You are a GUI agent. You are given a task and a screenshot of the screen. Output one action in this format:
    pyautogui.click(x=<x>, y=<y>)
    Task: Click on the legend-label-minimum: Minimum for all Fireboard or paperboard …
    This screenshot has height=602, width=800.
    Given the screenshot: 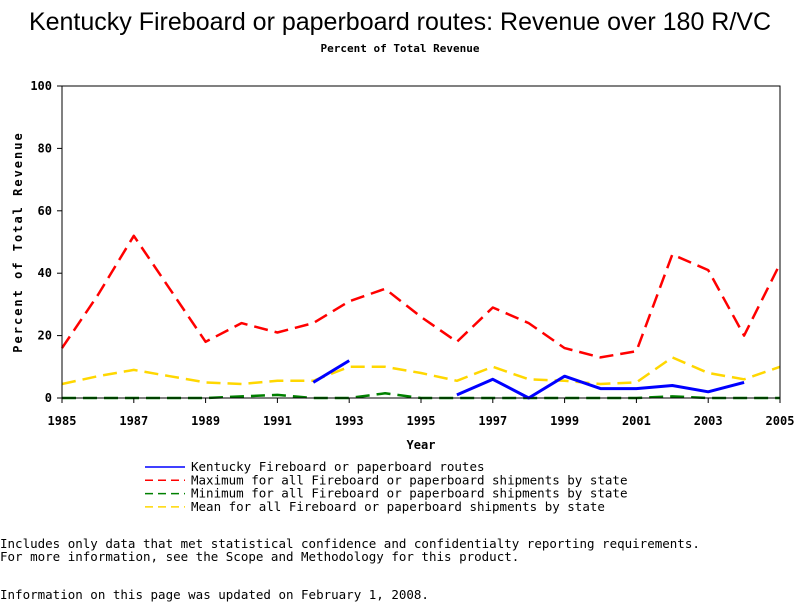 What is the action you would take?
    pyautogui.click(x=409, y=493)
    